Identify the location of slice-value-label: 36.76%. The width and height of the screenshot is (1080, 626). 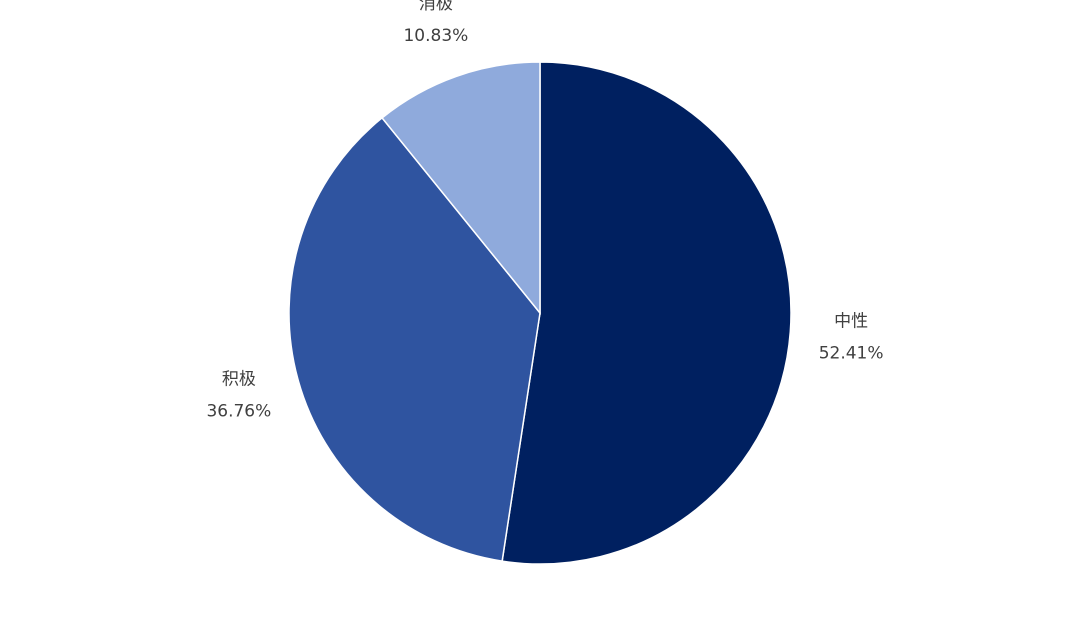
(238, 412).